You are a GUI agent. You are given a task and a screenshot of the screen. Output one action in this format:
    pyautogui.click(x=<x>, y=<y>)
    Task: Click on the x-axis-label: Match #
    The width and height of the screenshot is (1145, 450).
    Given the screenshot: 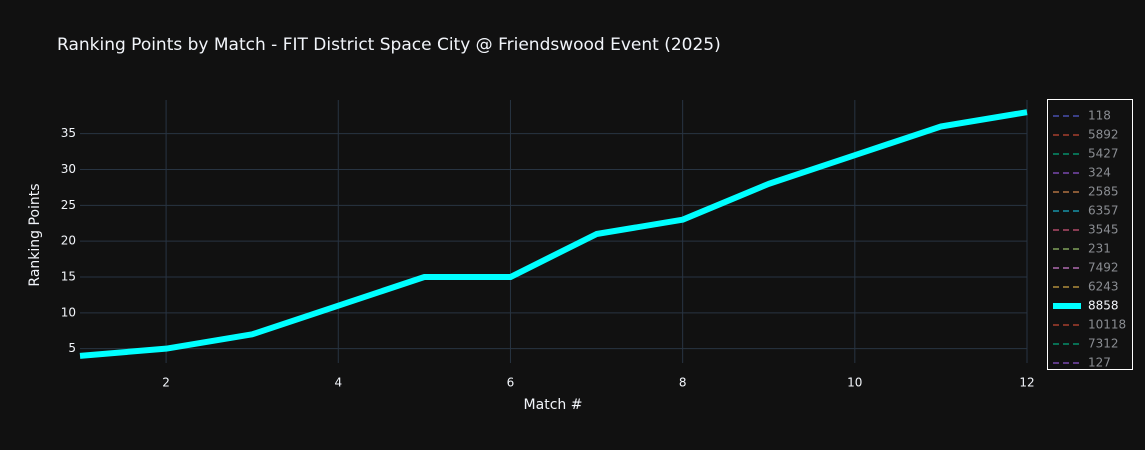 What is the action you would take?
    pyautogui.click(x=553, y=405)
    